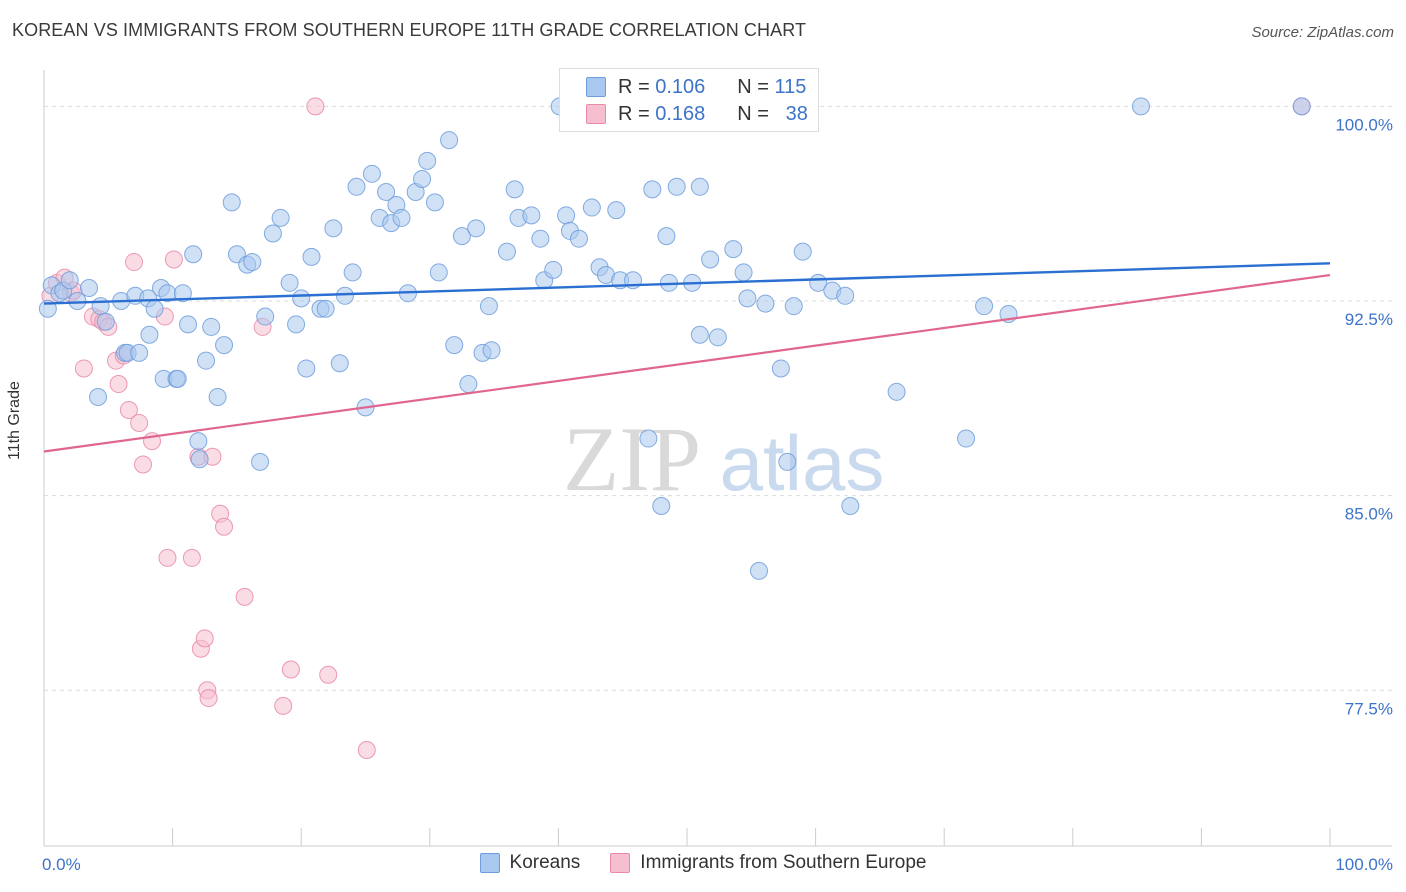 The width and height of the screenshot is (1406, 892). Describe the element at coordinates (768, 863) in the screenshot. I see `legend-item-immigrants: Immigrants from Southern Europe` at that location.